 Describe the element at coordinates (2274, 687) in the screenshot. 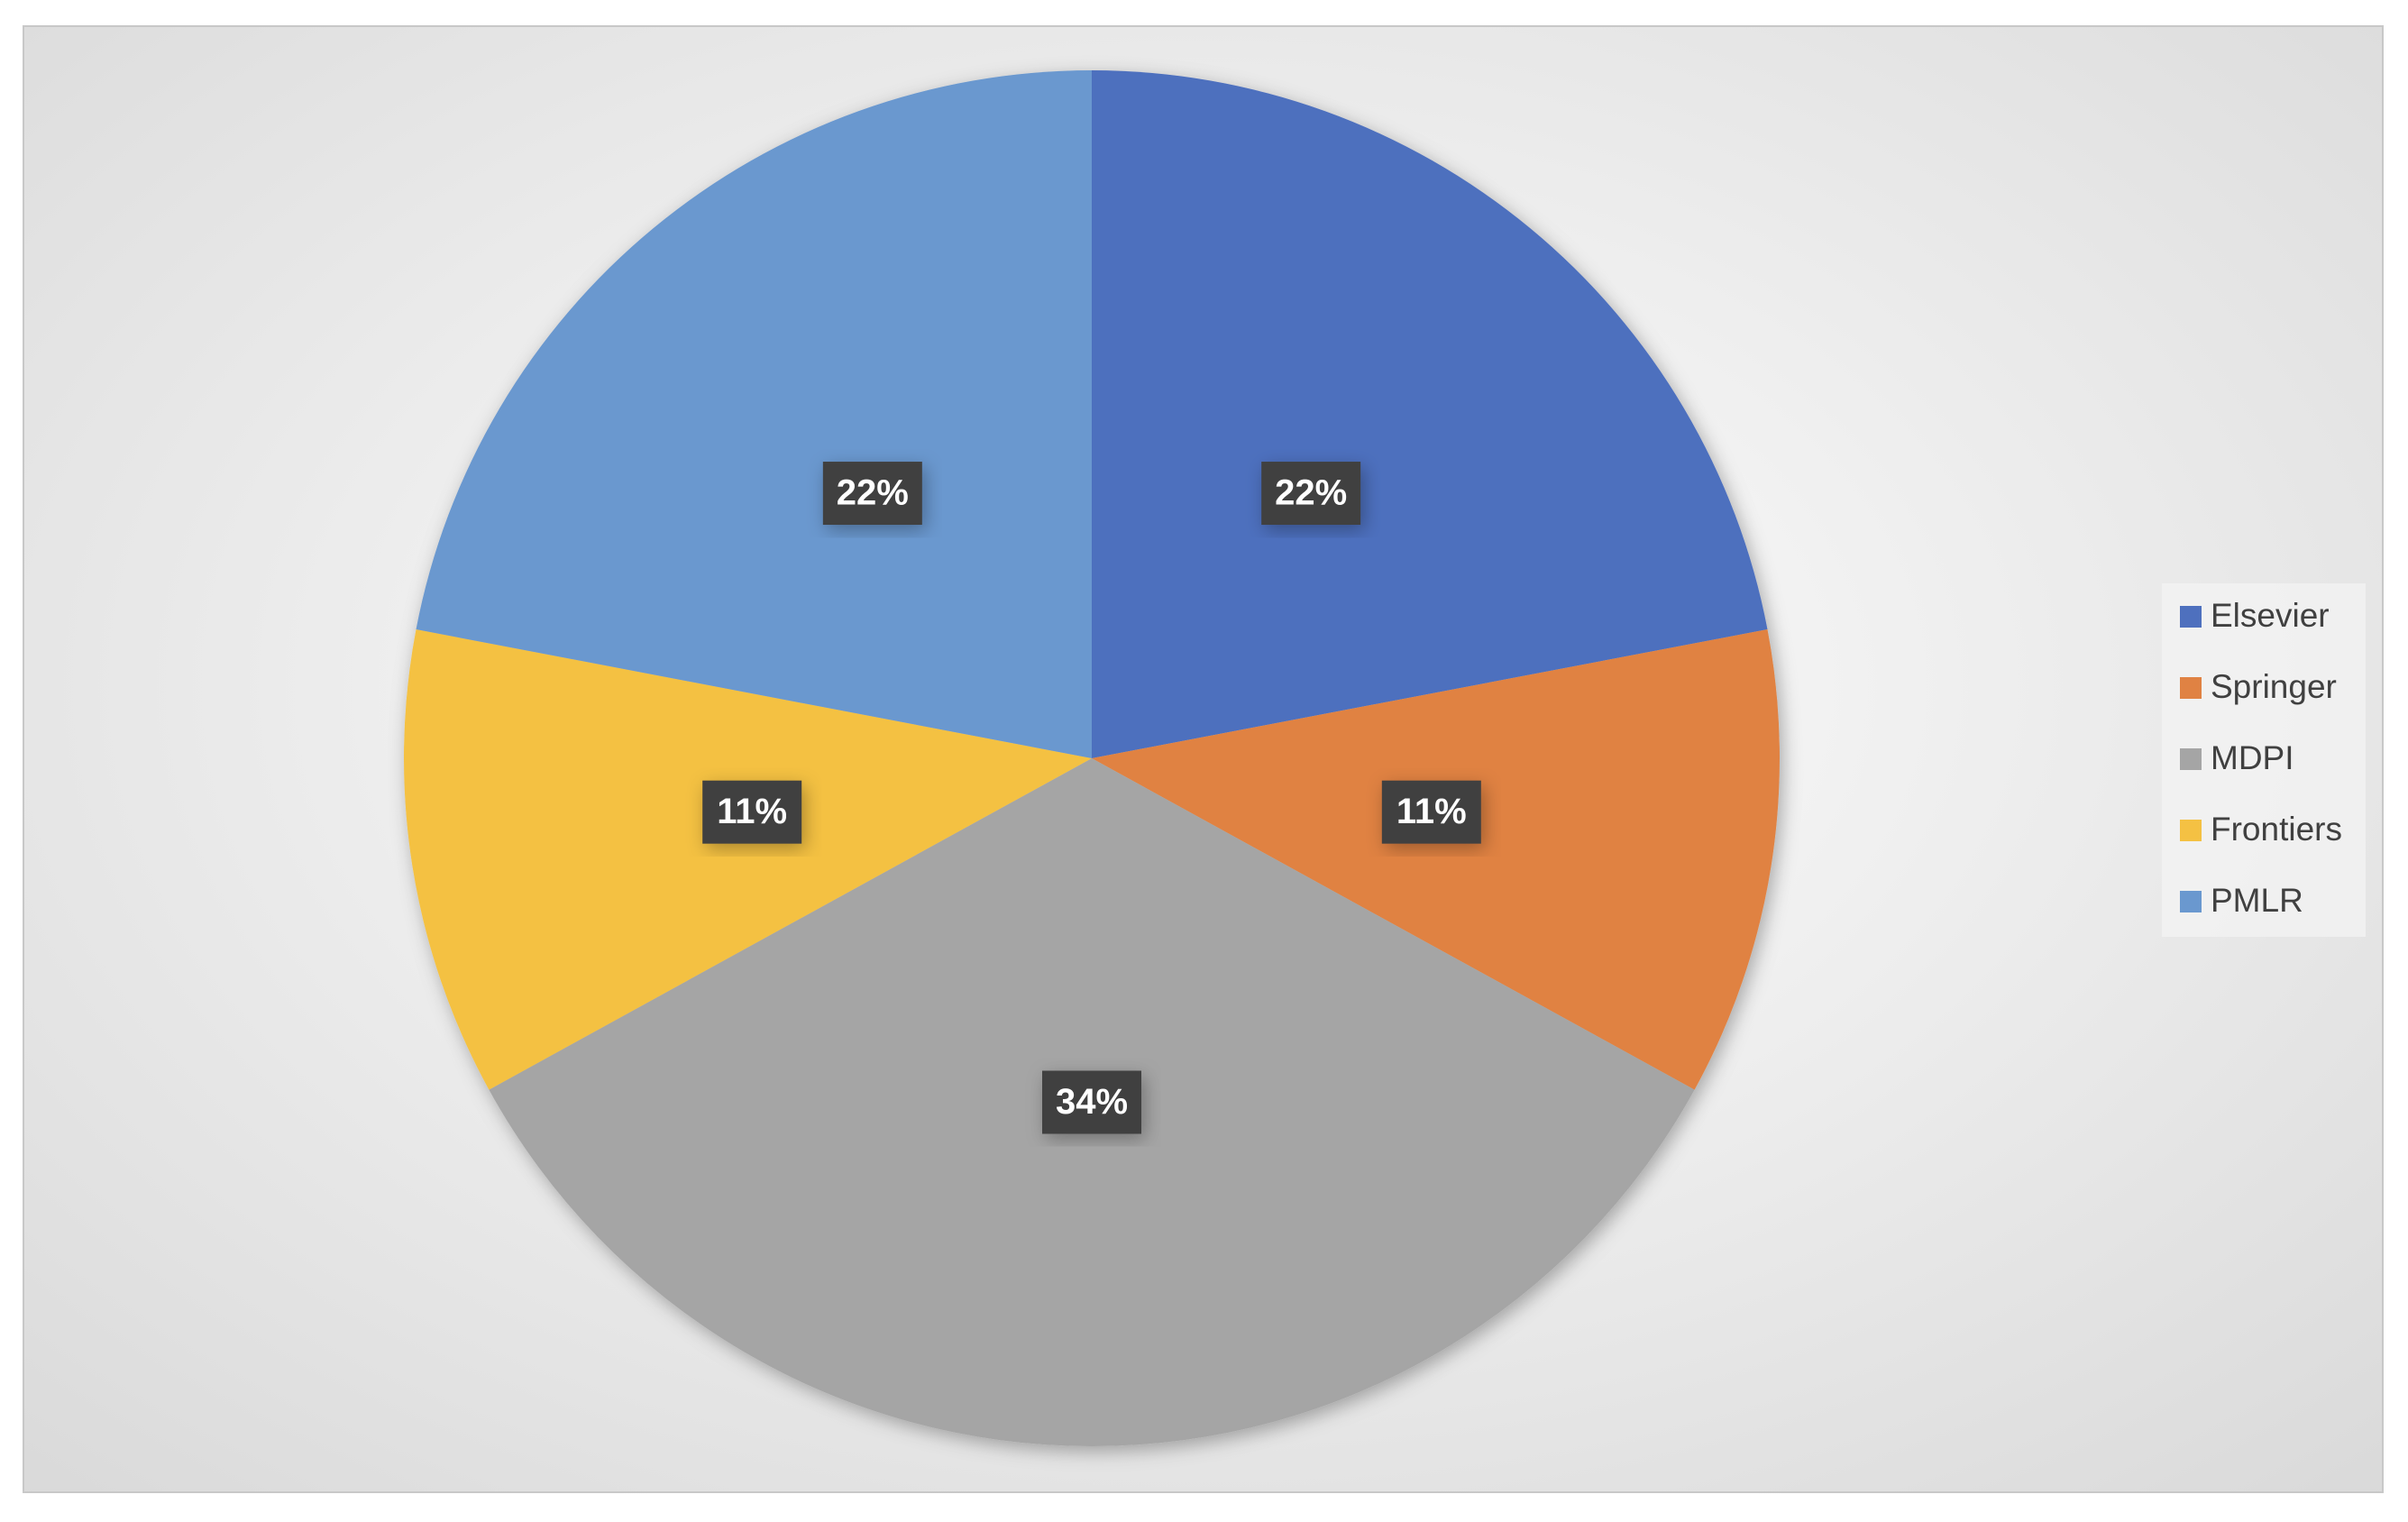

I see `legend-label: Springer` at that location.